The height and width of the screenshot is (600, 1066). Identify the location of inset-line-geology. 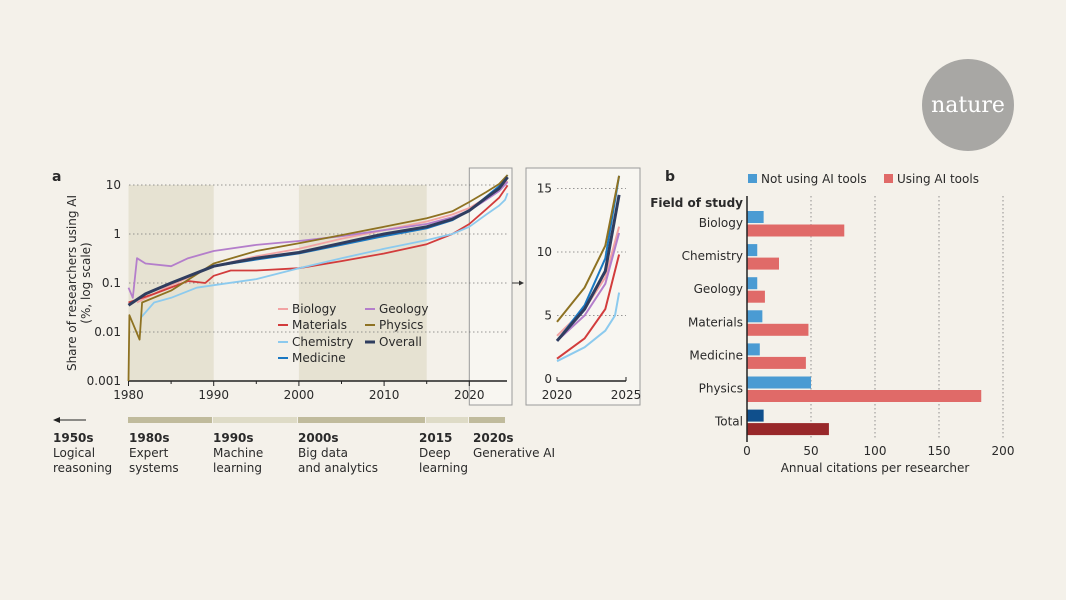
(588, 287).